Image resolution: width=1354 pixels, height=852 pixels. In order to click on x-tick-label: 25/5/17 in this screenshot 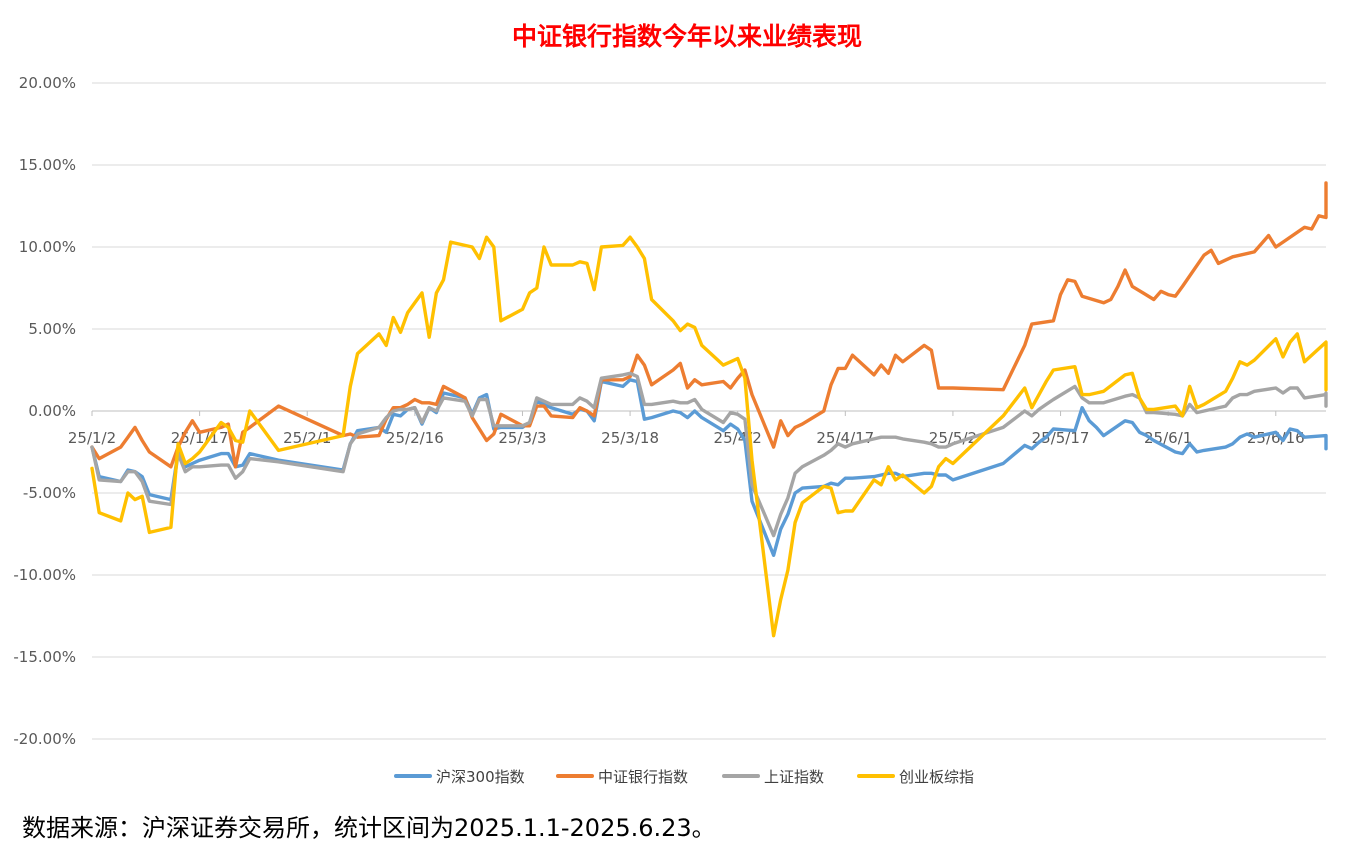, I will do `click(1061, 438)`.